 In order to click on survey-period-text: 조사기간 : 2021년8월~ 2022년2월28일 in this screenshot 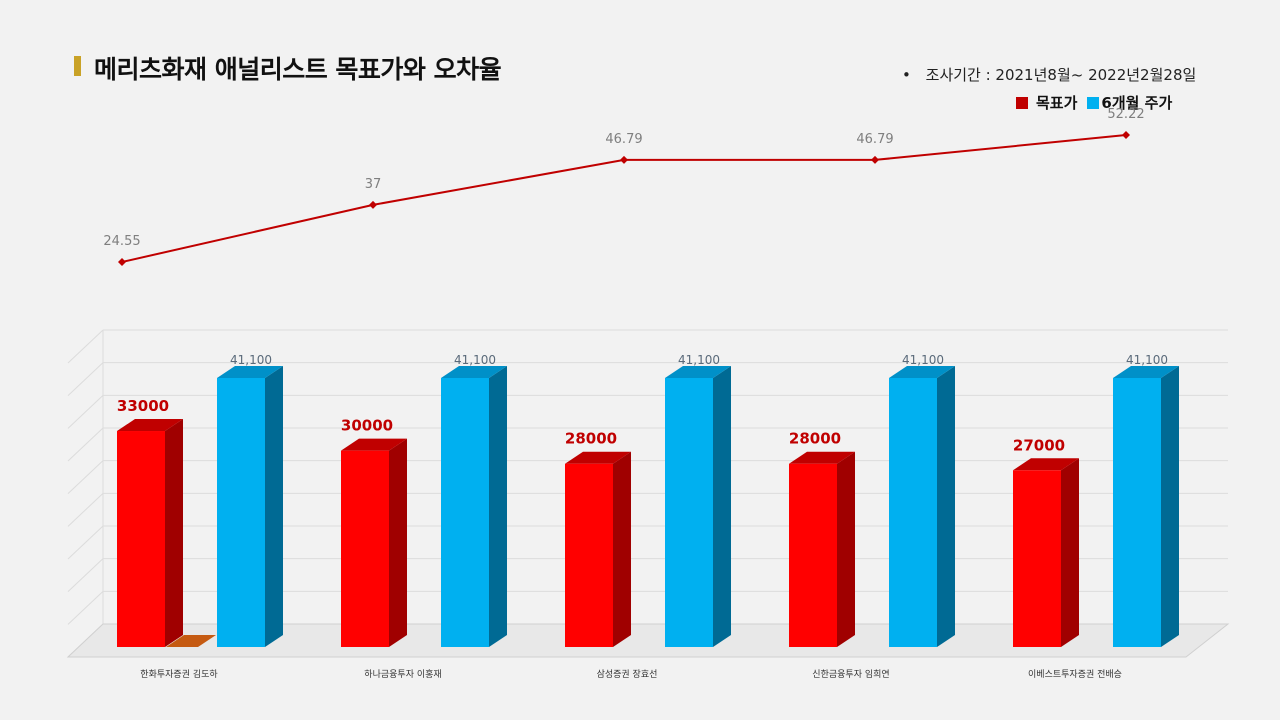, I will do `click(1061, 75)`.